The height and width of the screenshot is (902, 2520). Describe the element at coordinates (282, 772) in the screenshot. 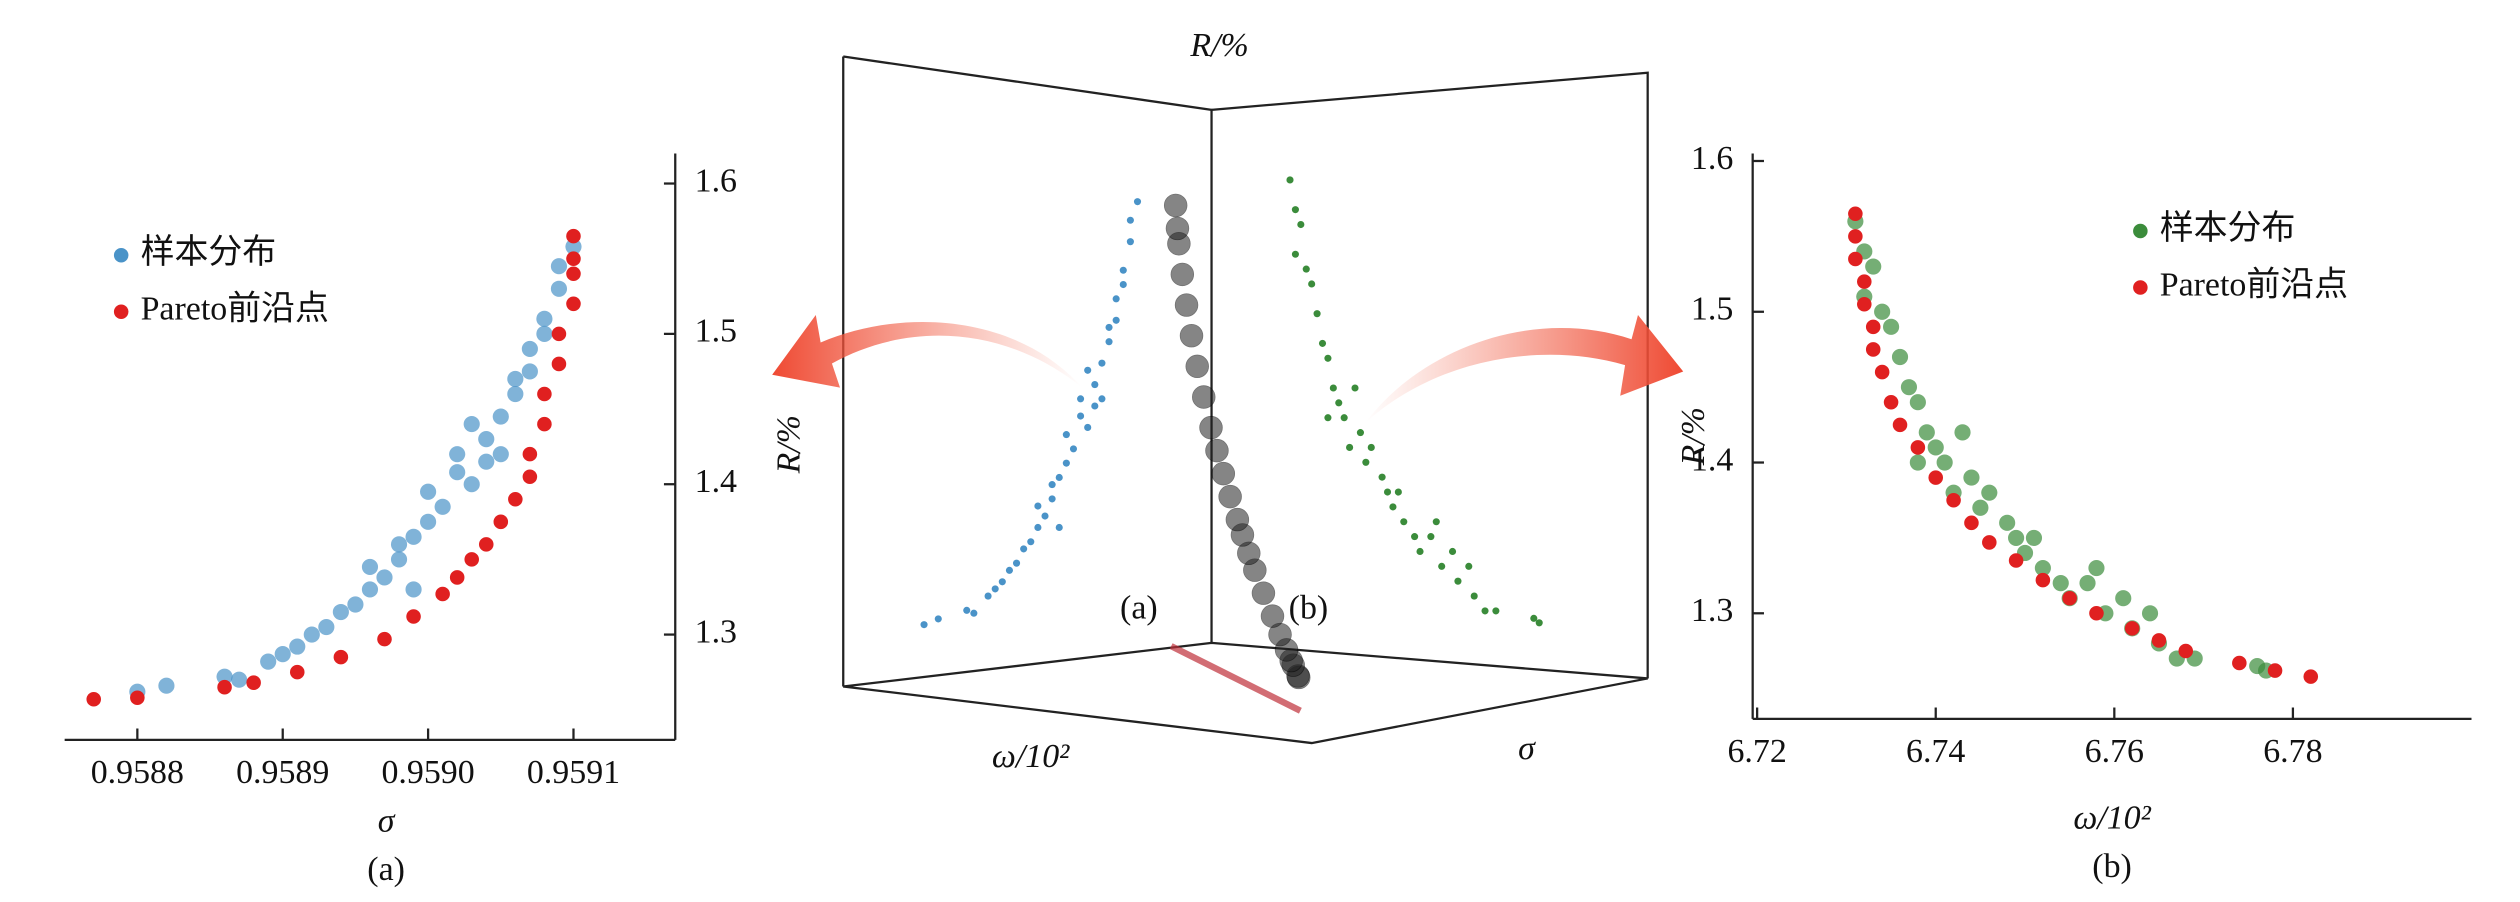

I see `x-tick-label: 0.9589` at that location.